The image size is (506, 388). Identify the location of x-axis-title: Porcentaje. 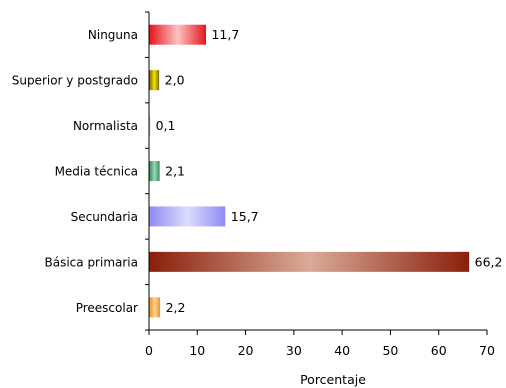
(333, 379).